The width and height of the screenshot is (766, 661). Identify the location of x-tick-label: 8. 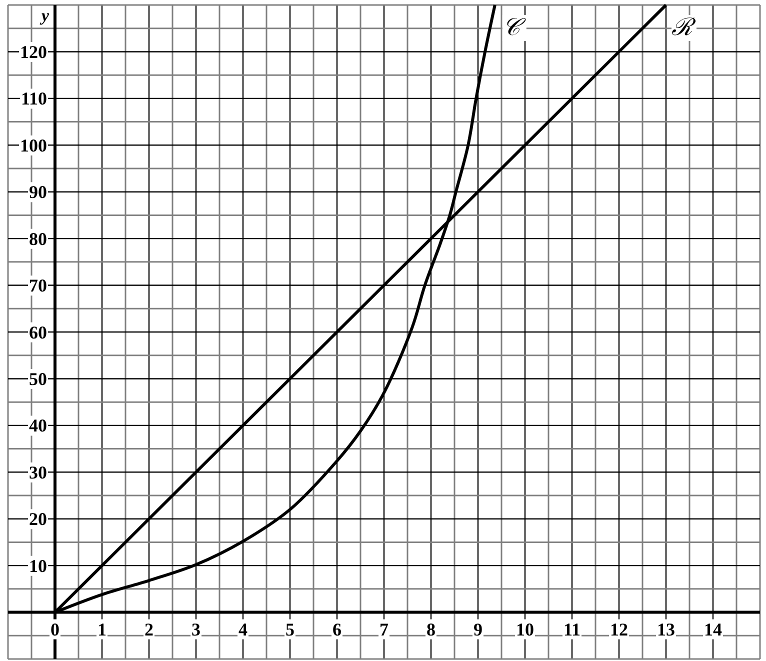
(431, 629).